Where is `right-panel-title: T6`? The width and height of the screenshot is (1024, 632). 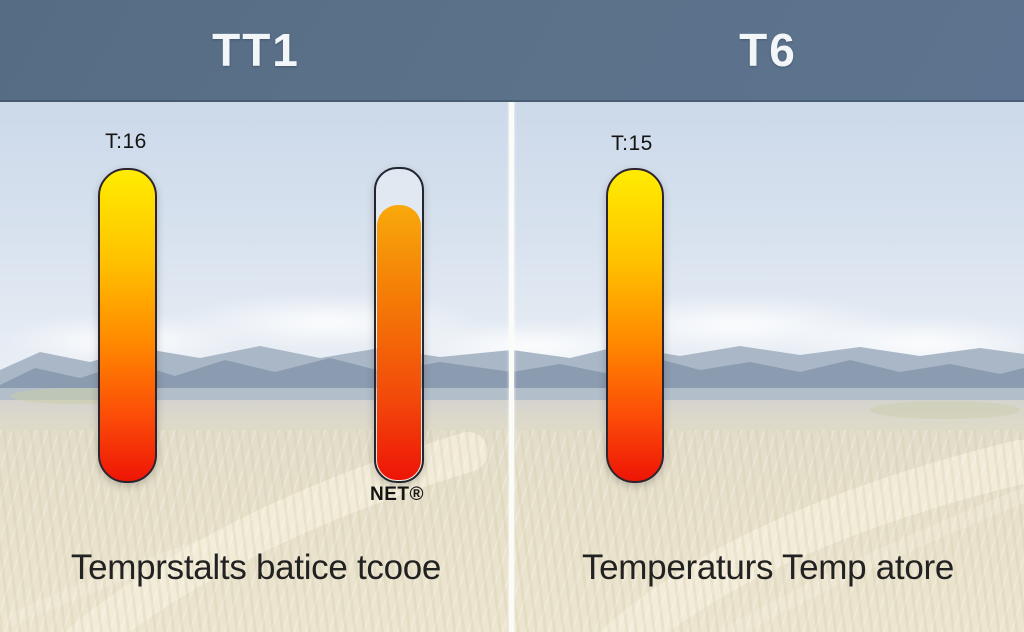 right-panel-title: T6 is located at coordinates (768, 50).